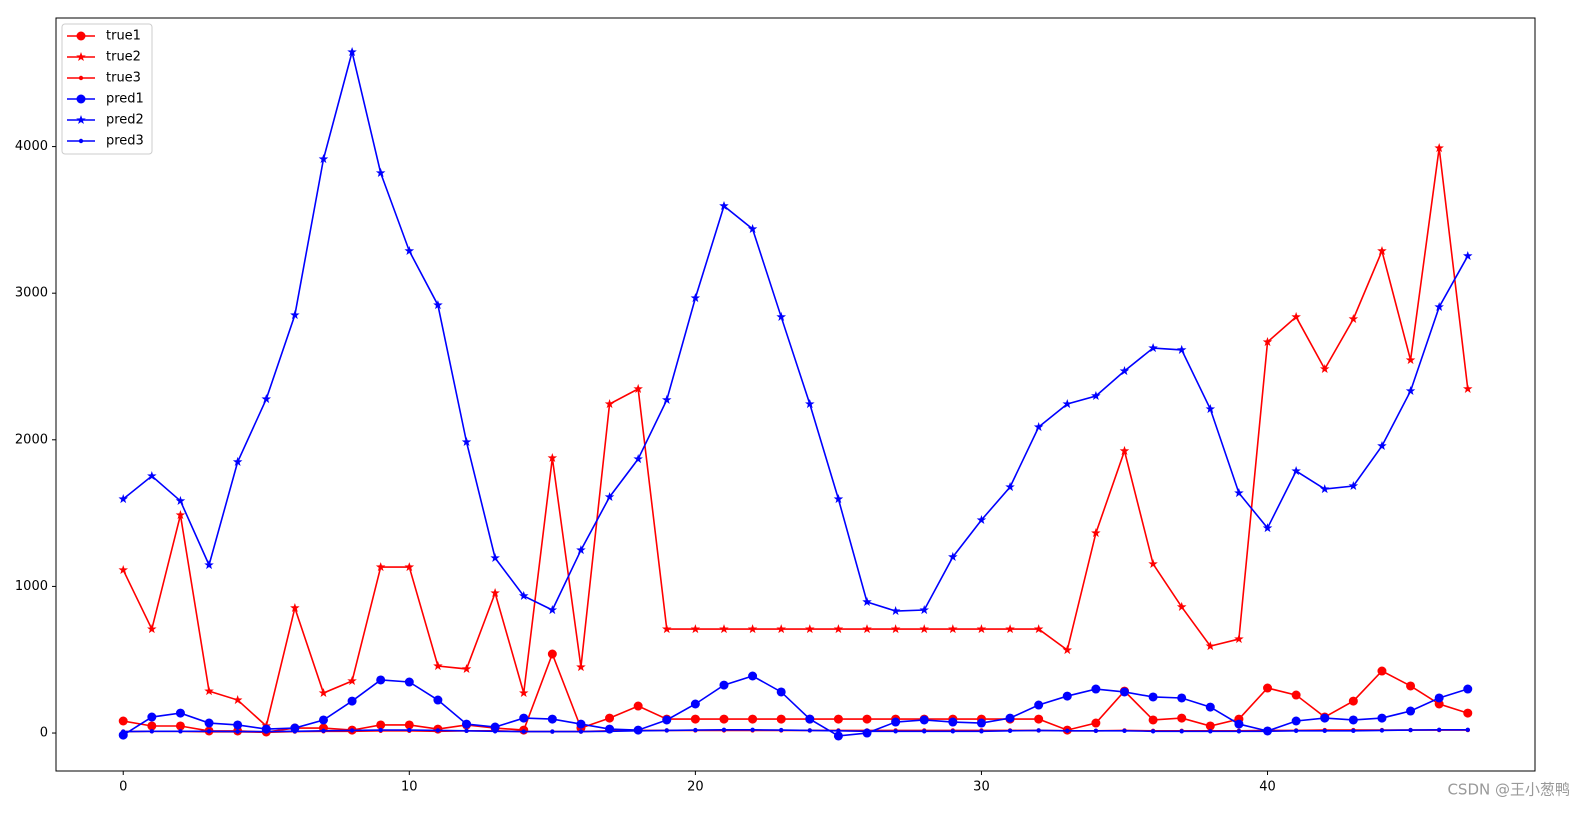  Describe the element at coordinates (1508, 790) in the screenshot. I see `watermark: CSDN @王小葱鸭` at that location.